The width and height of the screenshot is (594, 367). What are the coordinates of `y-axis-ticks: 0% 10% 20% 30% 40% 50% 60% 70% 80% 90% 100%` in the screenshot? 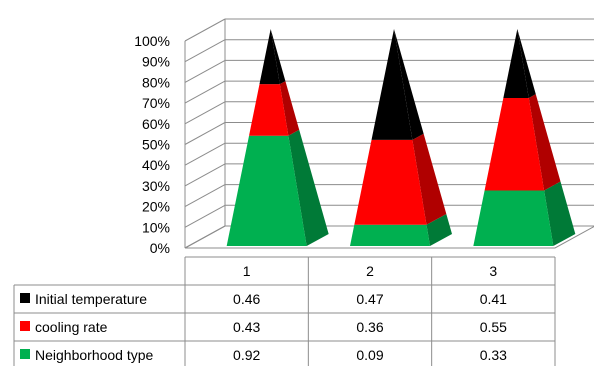 It's located at (152, 144).